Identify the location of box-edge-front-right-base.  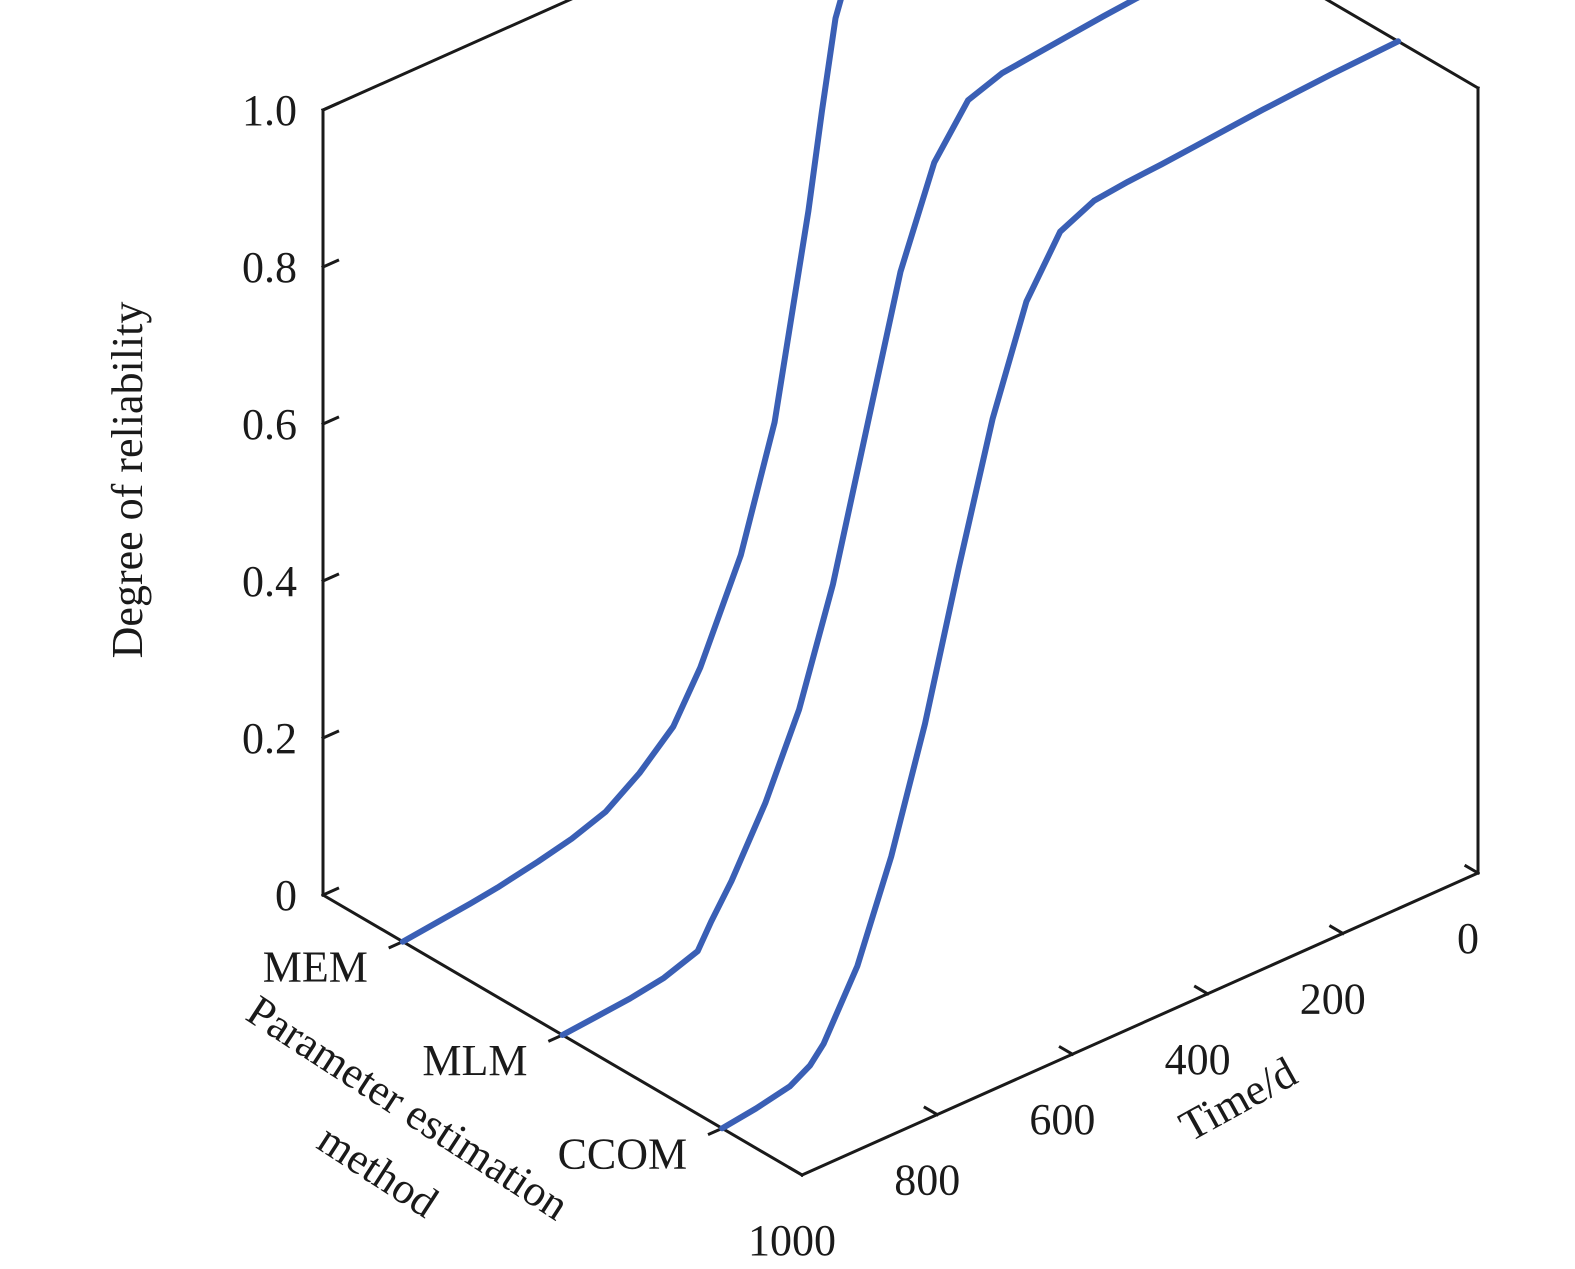
(1140, 1024).